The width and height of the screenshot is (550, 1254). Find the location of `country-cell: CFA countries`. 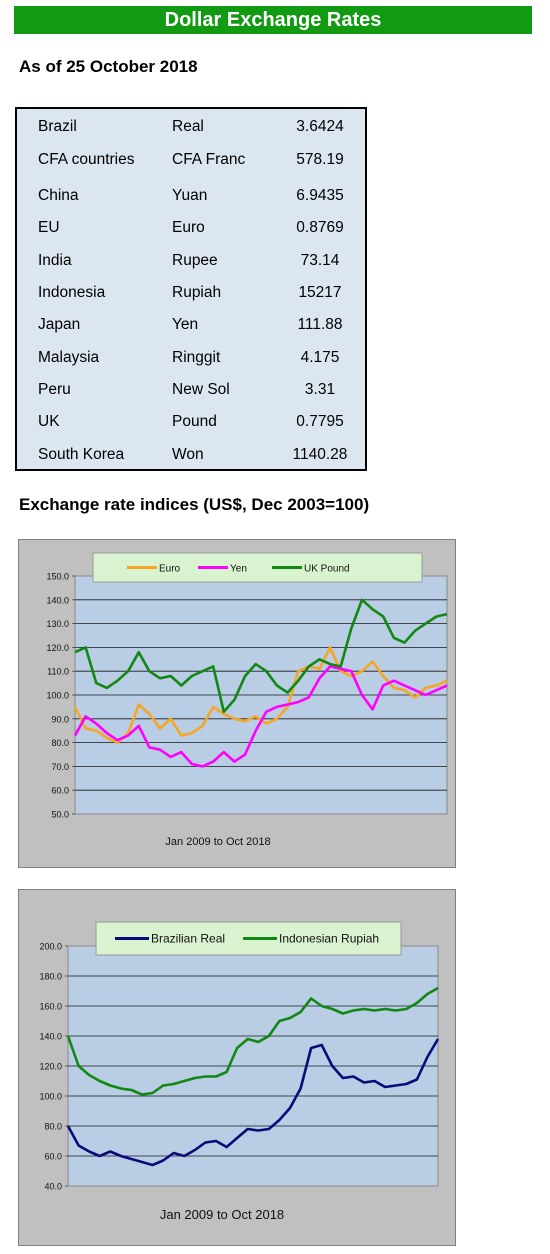

country-cell: CFA countries is located at coordinates (86, 159).